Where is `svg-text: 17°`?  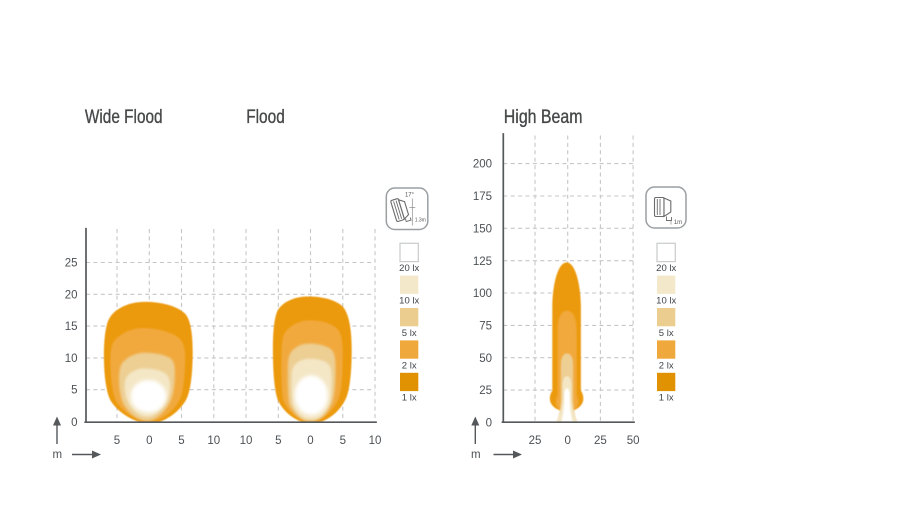
svg-text: 17° is located at coordinates (410, 196).